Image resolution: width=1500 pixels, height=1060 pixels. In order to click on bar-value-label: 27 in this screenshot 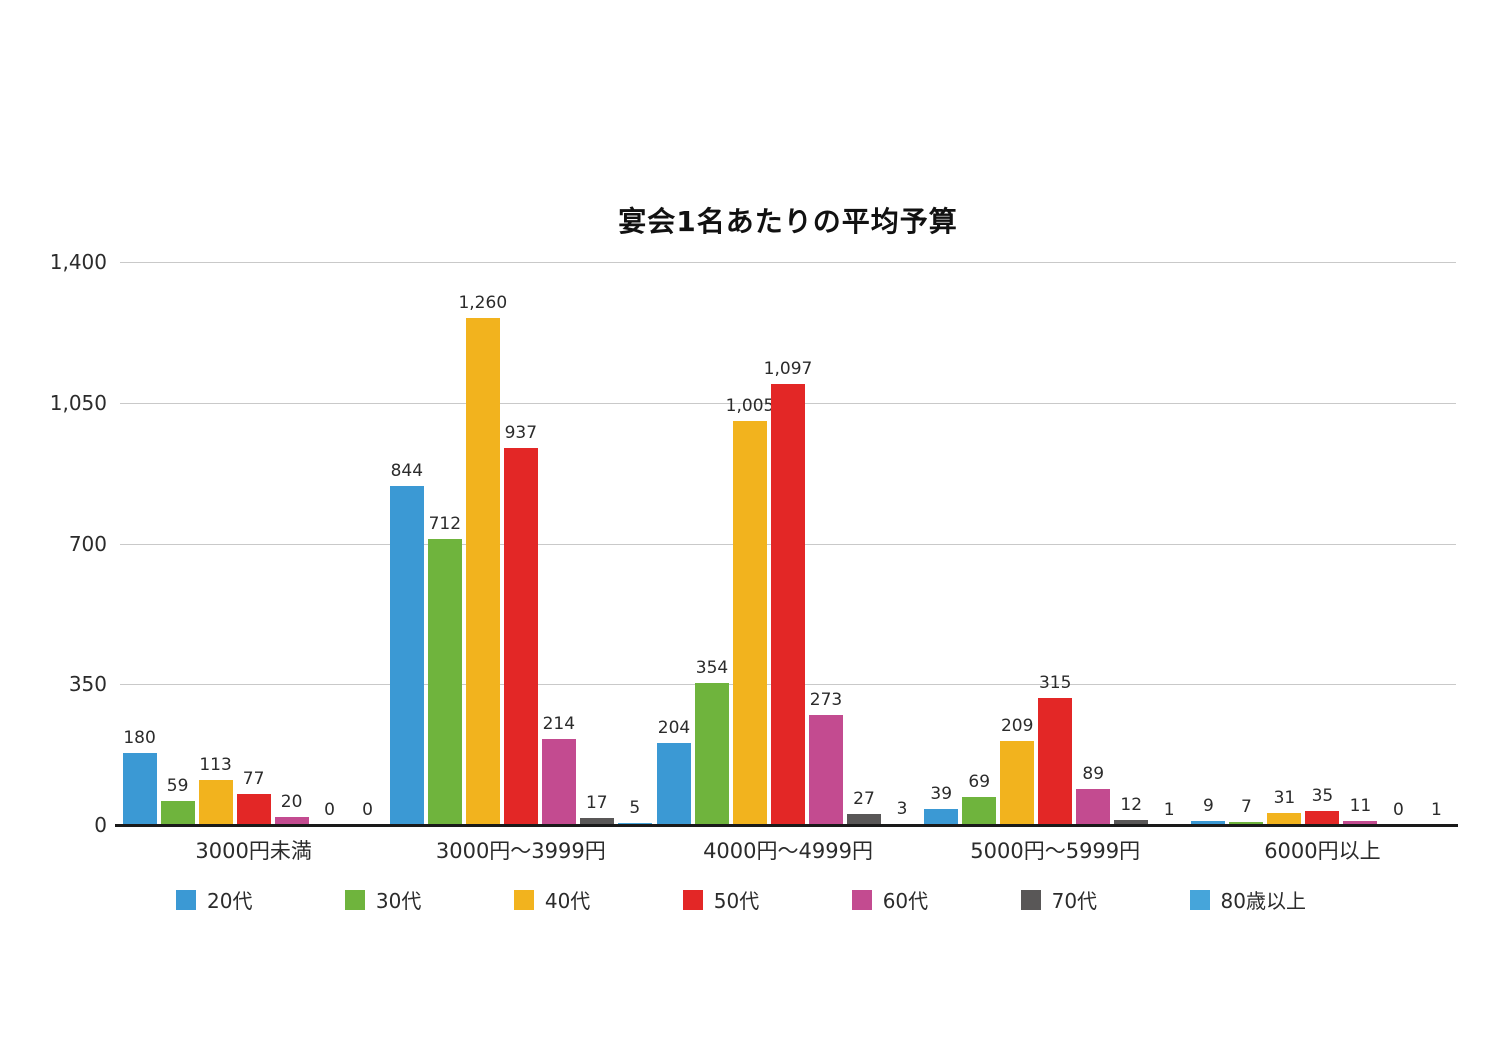, I will do `click(864, 799)`.